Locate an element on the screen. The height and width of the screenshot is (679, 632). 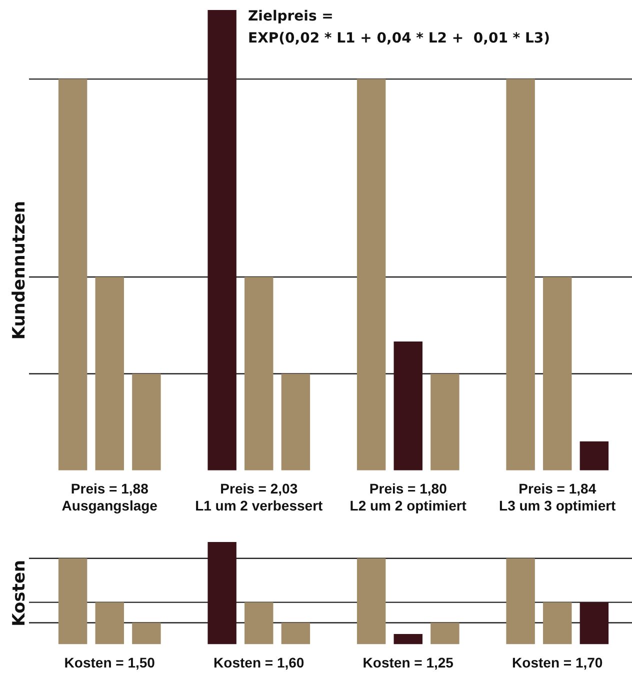
x-tick-label: Kosten = 1,25 is located at coordinates (408, 662).